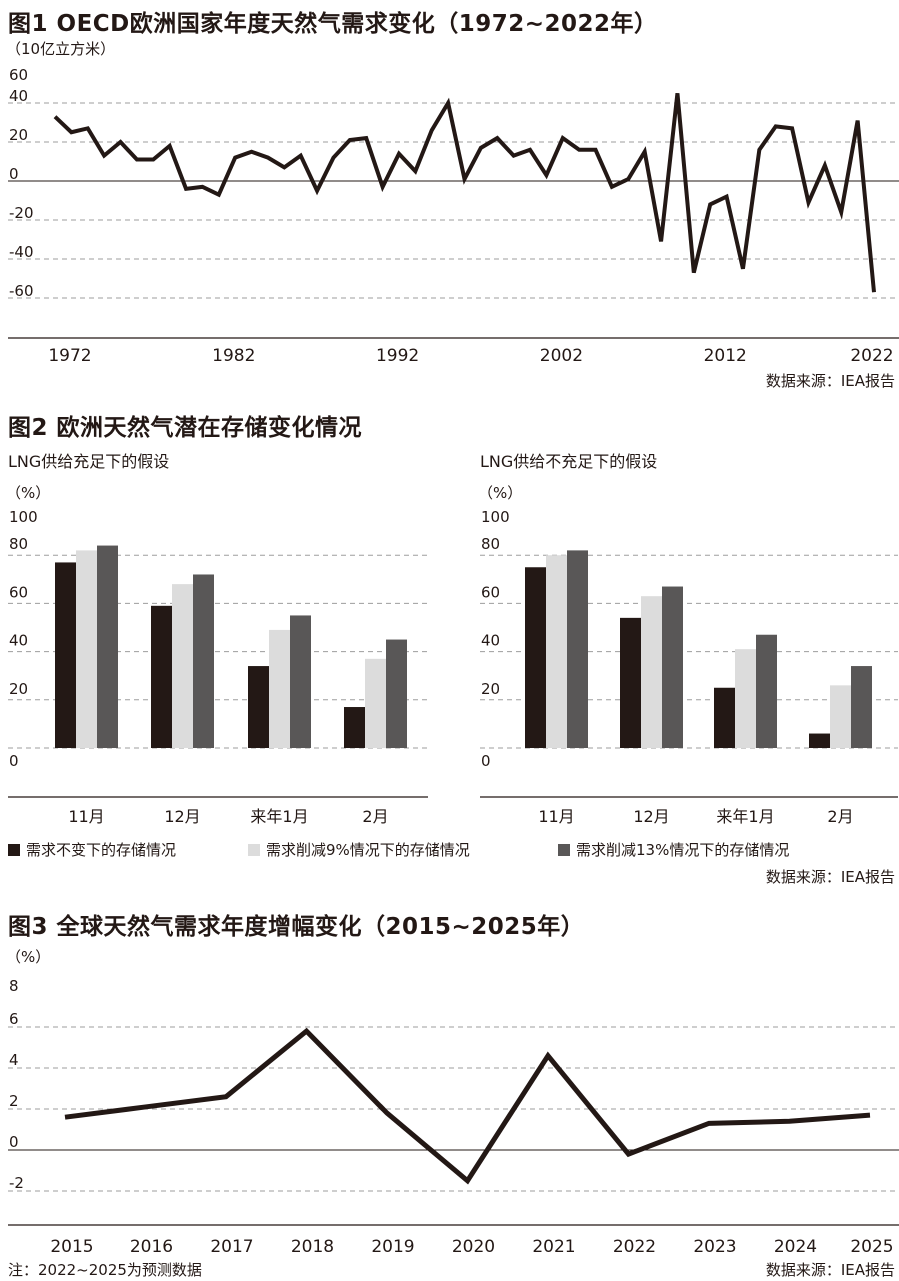 The height and width of the screenshot is (1281, 899). What do you see at coordinates (392, 1247) in the screenshot?
I see `fig3-x-tick-label: 2019` at bounding box center [392, 1247].